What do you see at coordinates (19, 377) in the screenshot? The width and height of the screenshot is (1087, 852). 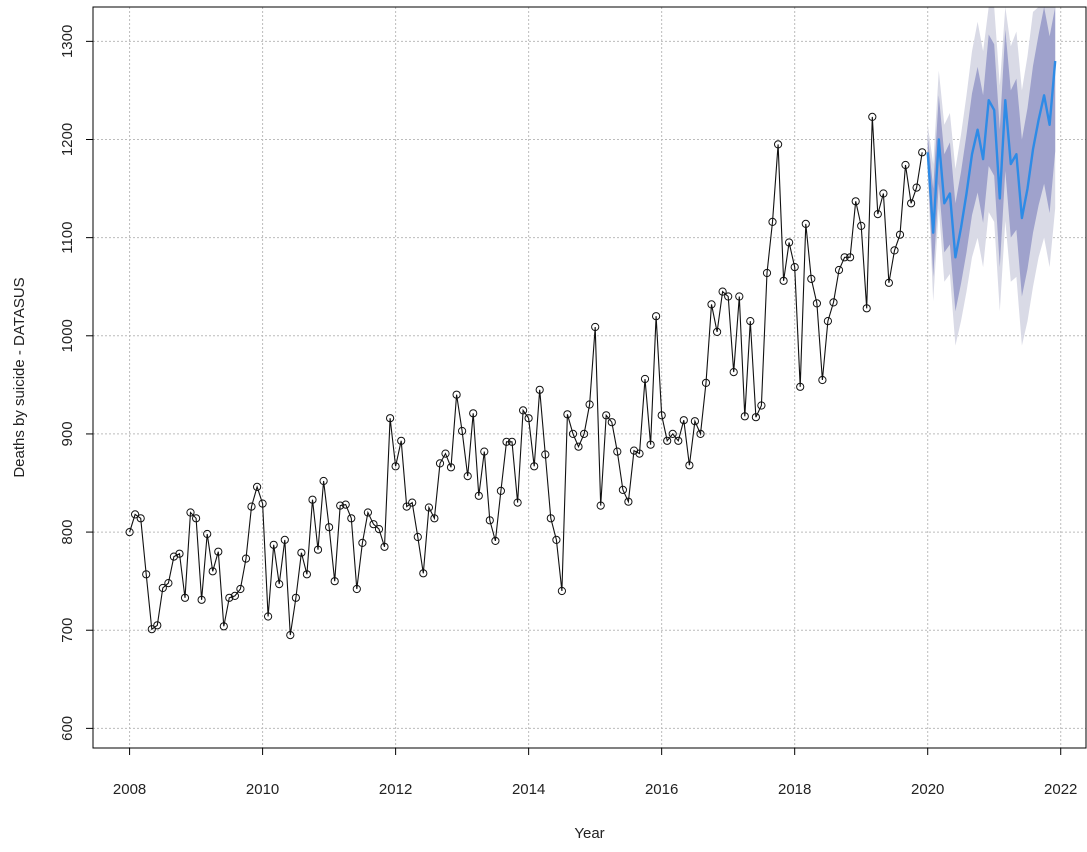 I see `y-axis-title: Deaths by suicide - DATASUS` at bounding box center [19, 377].